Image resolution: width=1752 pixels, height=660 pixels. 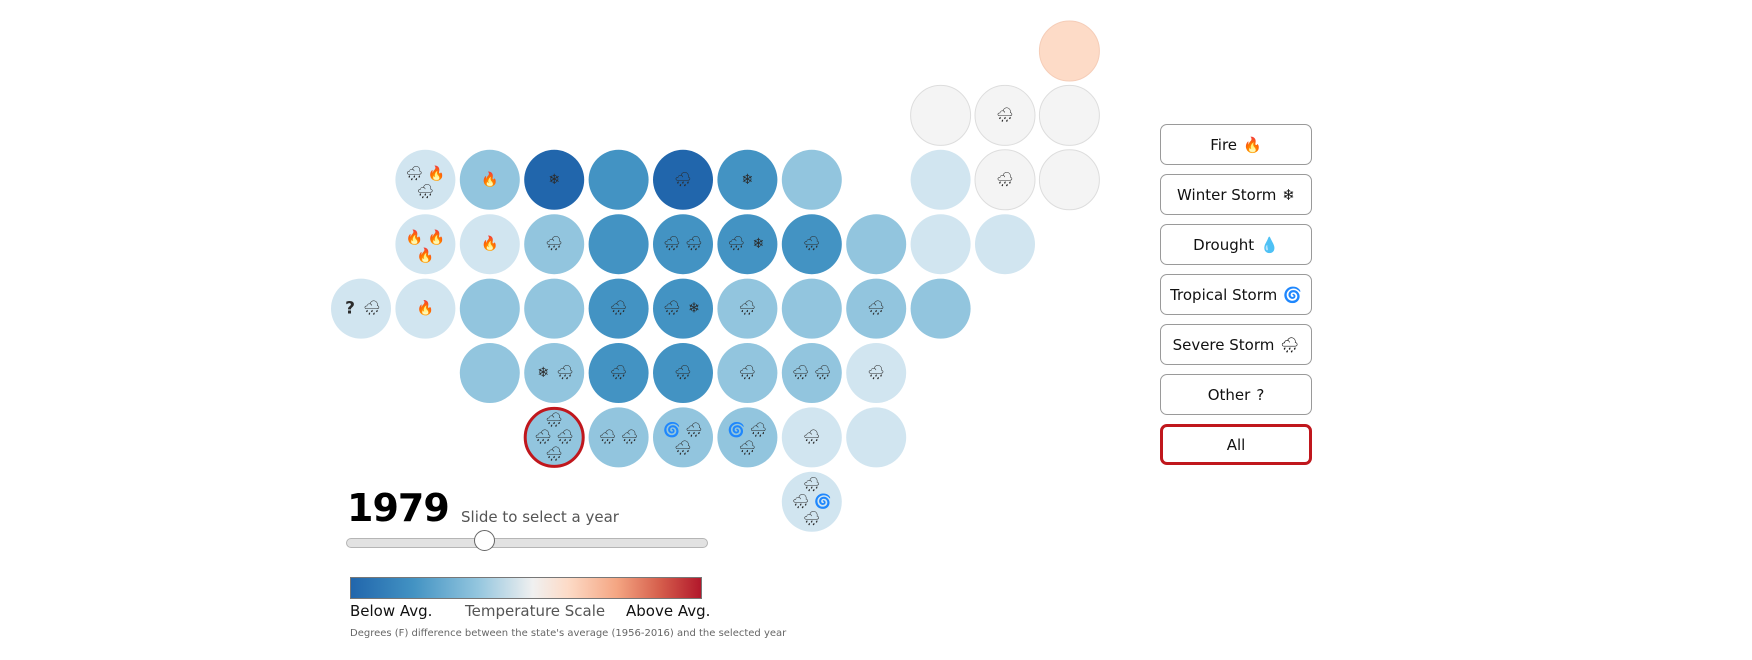 What do you see at coordinates (736, 429) in the screenshot?
I see `hurricane-icon: 🌀` at bounding box center [736, 429].